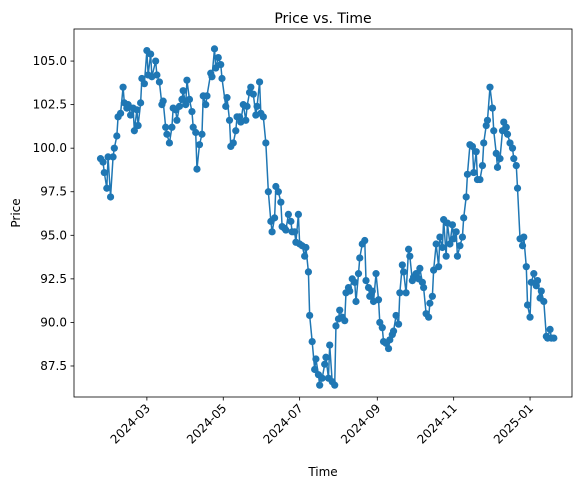  What do you see at coordinates (53, 192) in the screenshot?
I see `y-tick-label: 97.5` at bounding box center [53, 192].